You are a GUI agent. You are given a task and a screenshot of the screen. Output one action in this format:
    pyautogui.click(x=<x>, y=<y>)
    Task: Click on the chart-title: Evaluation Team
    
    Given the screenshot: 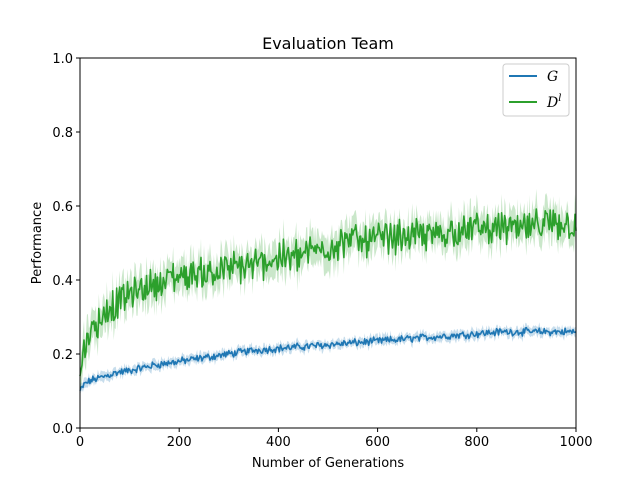 What is the action you would take?
    pyautogui.click(x=328, y=43)
    